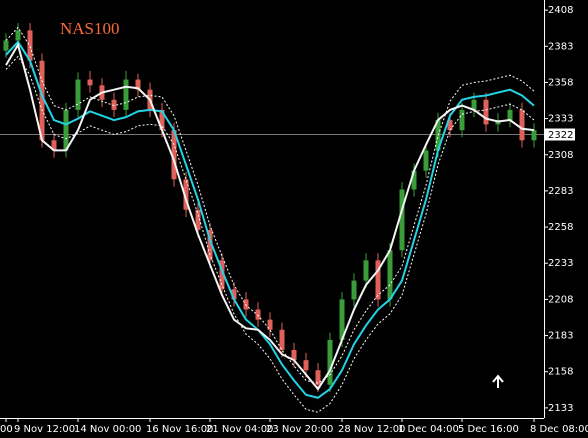 The height and width of the screenshot is (438, 588). I want to click on x-tick-label: 23 Nov 20:00, so click(299, 429).